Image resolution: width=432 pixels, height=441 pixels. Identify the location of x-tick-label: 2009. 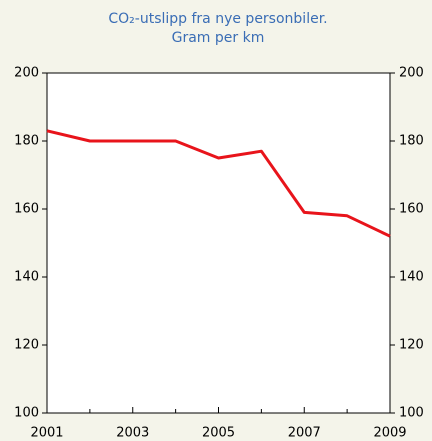
(389, 433).